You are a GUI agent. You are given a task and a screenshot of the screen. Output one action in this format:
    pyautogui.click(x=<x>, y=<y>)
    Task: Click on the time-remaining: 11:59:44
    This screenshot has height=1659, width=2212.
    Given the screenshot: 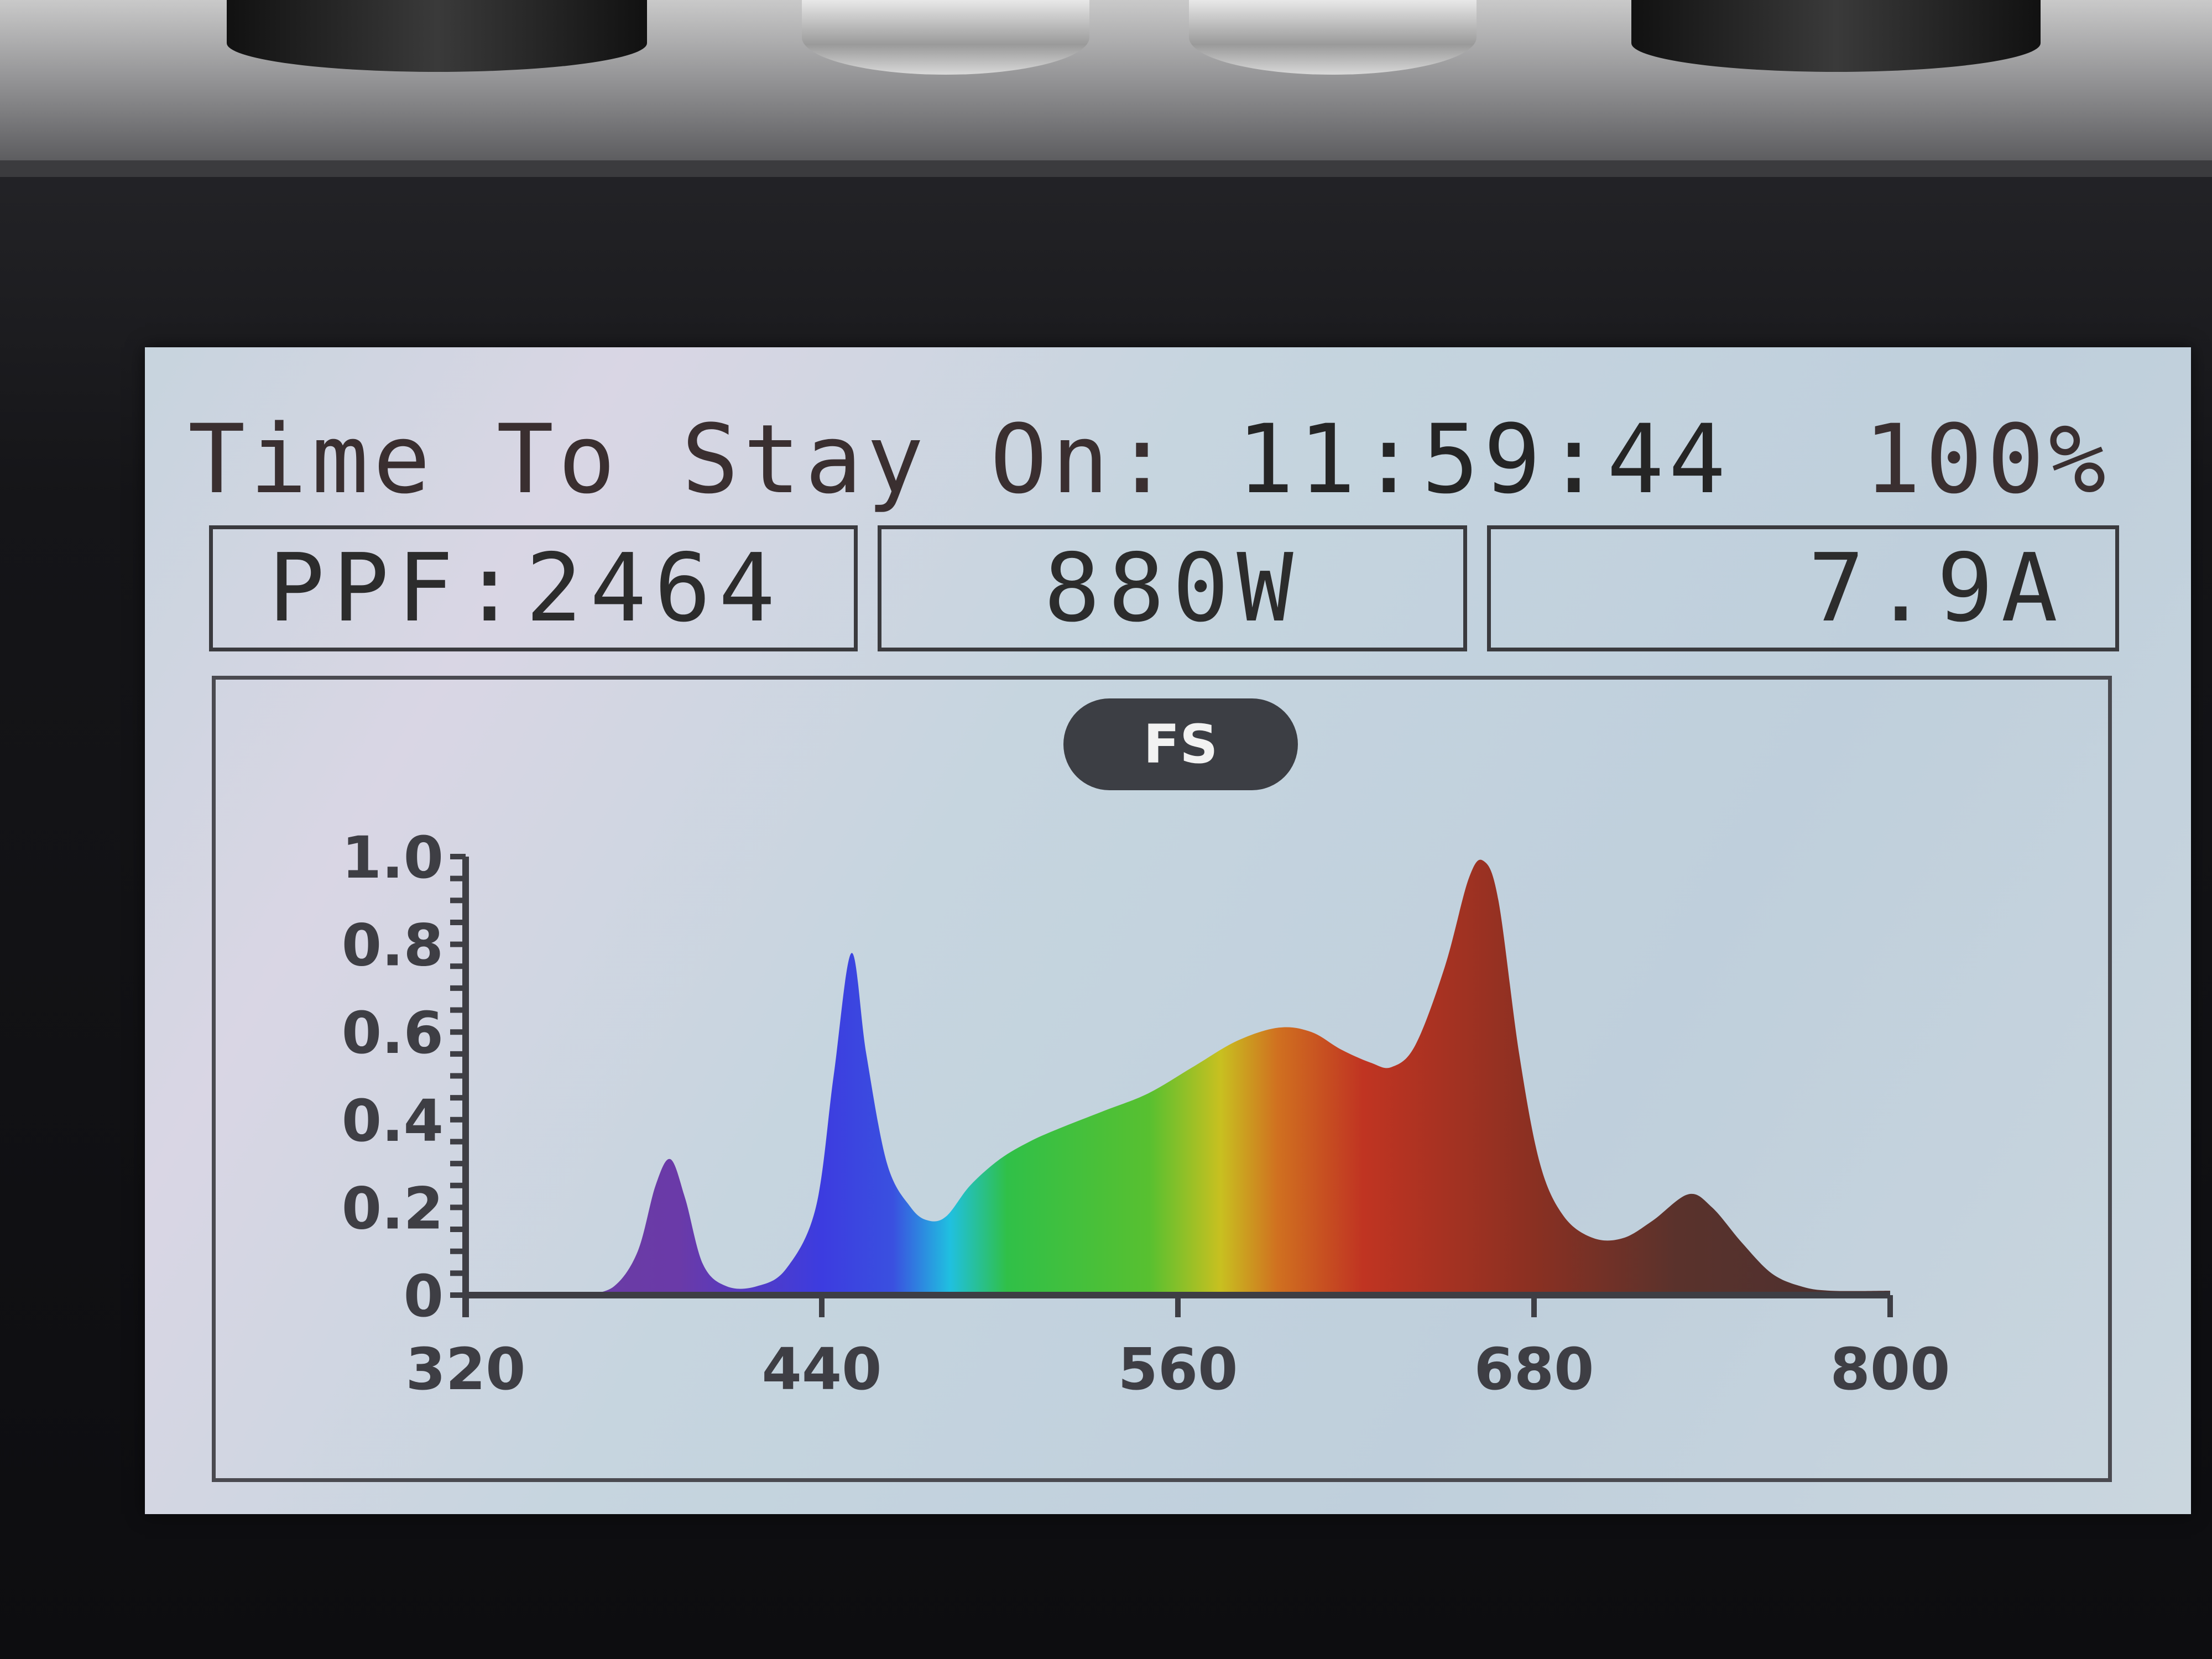 What is the action you would take?
    pyautogui.click(x=1484, y=460)
    